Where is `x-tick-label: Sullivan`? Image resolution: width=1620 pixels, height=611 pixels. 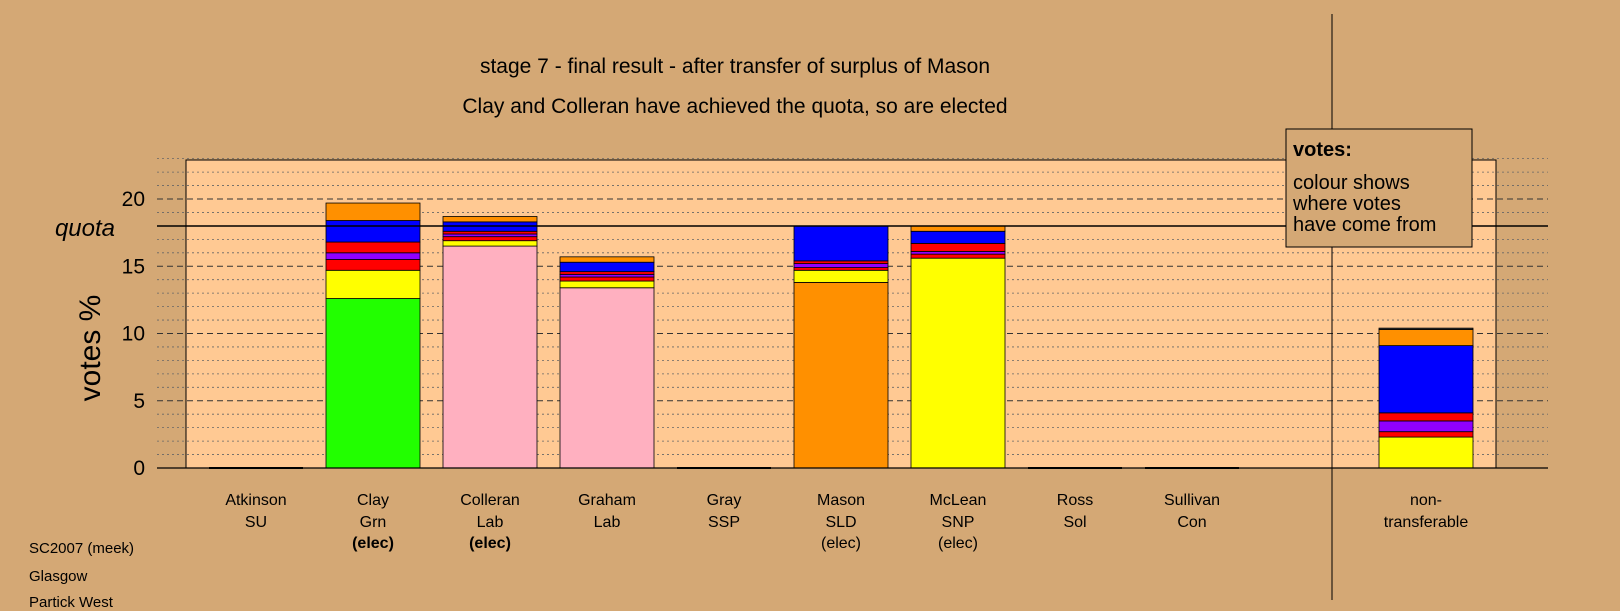
x-tick-label: Sullivan is located at coordinates (1192, 500).